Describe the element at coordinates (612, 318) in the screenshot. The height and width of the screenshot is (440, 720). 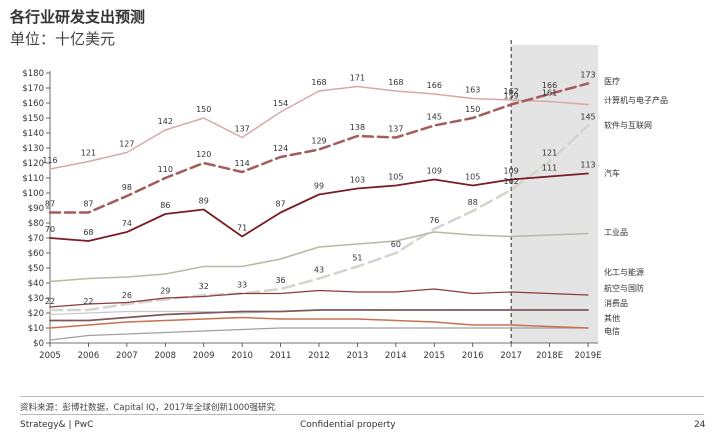
I see `legend-label-other: 其他` at that location.